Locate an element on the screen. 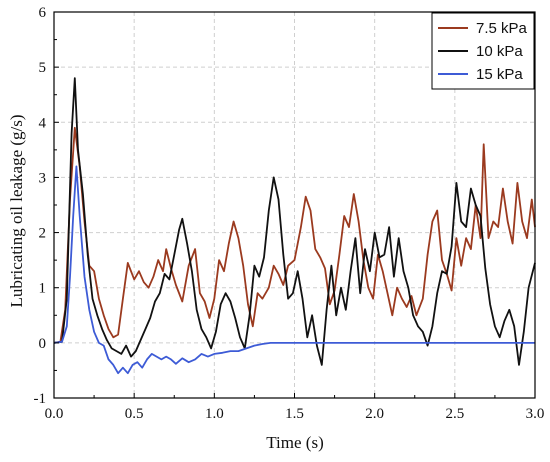 The image size is (550, 462). legend: 7.5 kPa 10 kPa 15 kPa is located at coordinates (483, 51).